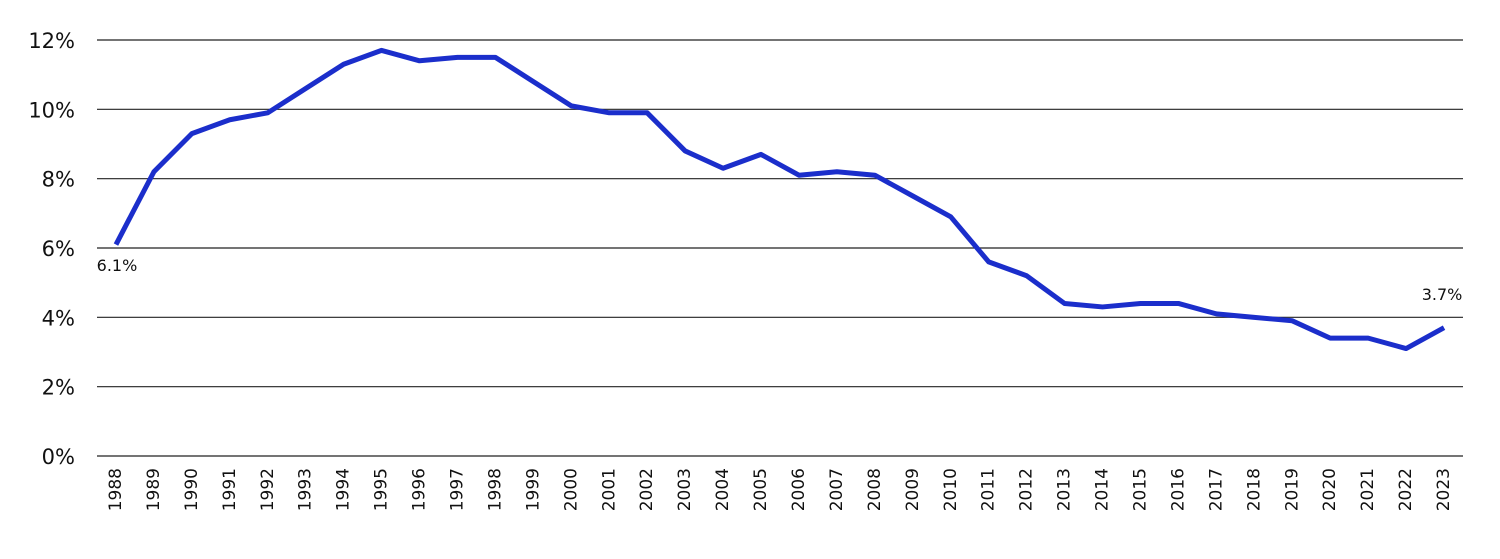 The height and width of the screenshot is (559, 1500). I want to click on x-tick-label: 1991, so click(230, 489).